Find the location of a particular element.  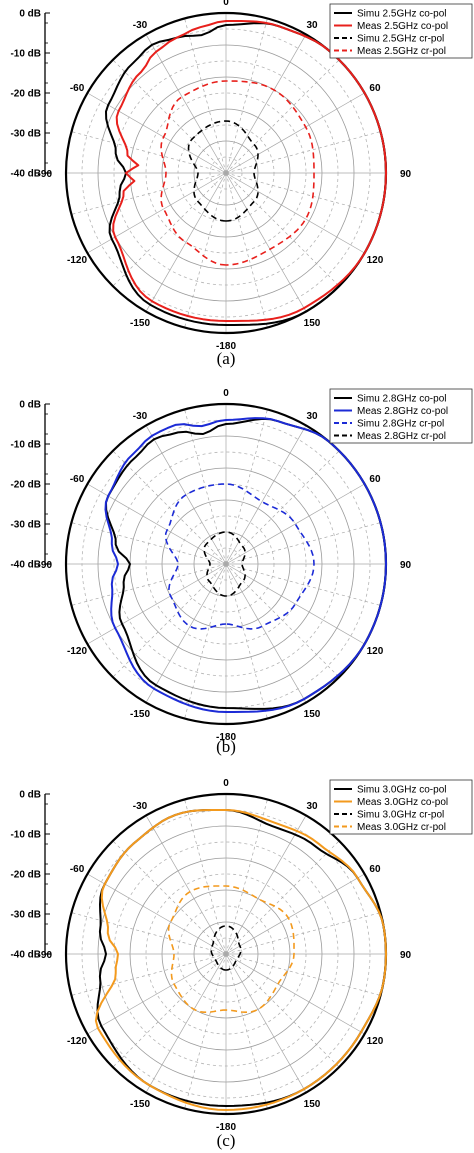

panel-caption: (b) is located at coordinates (226, 746).